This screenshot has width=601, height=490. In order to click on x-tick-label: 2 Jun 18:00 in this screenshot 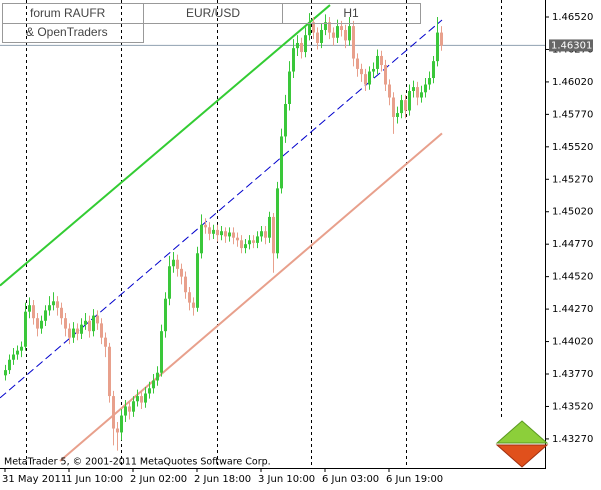, I will do `click(222, 479)`.